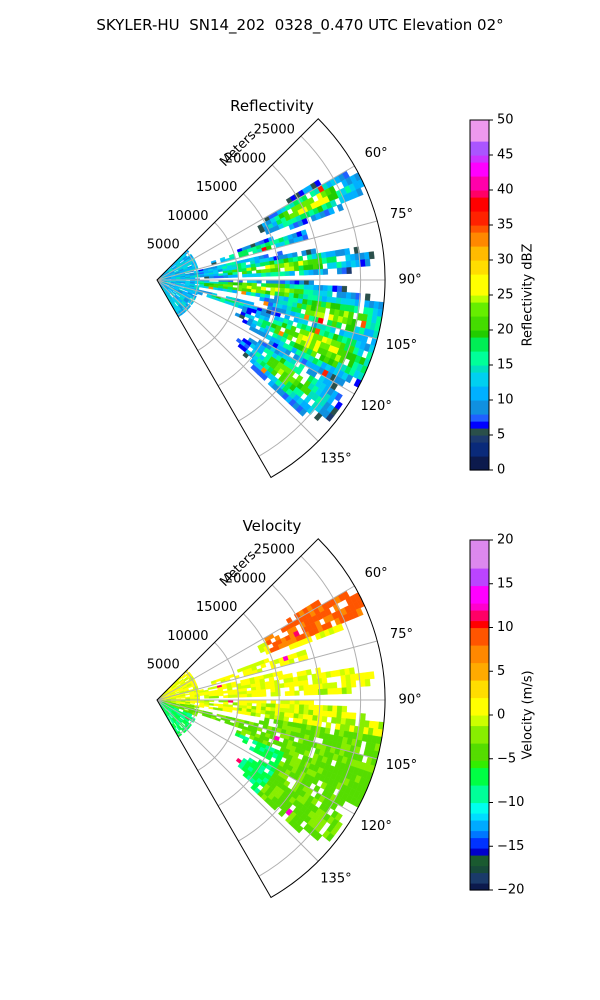 Image resolution: width=600 pixels, height=1000 pixels. I want to click on colorbar: −20 −15 −10 −5 0 5 10 15 20 Velocity (m/s), so click(502, 715).